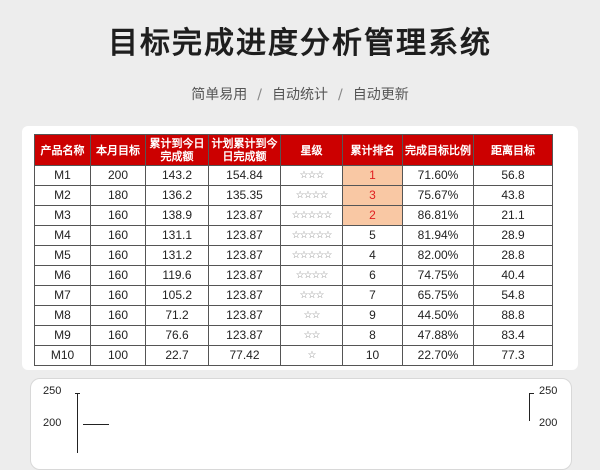  What do you see at coordinates (62, 295) in the screenshot?
I see `cell-product: M7` at bounding box center [62, 295].